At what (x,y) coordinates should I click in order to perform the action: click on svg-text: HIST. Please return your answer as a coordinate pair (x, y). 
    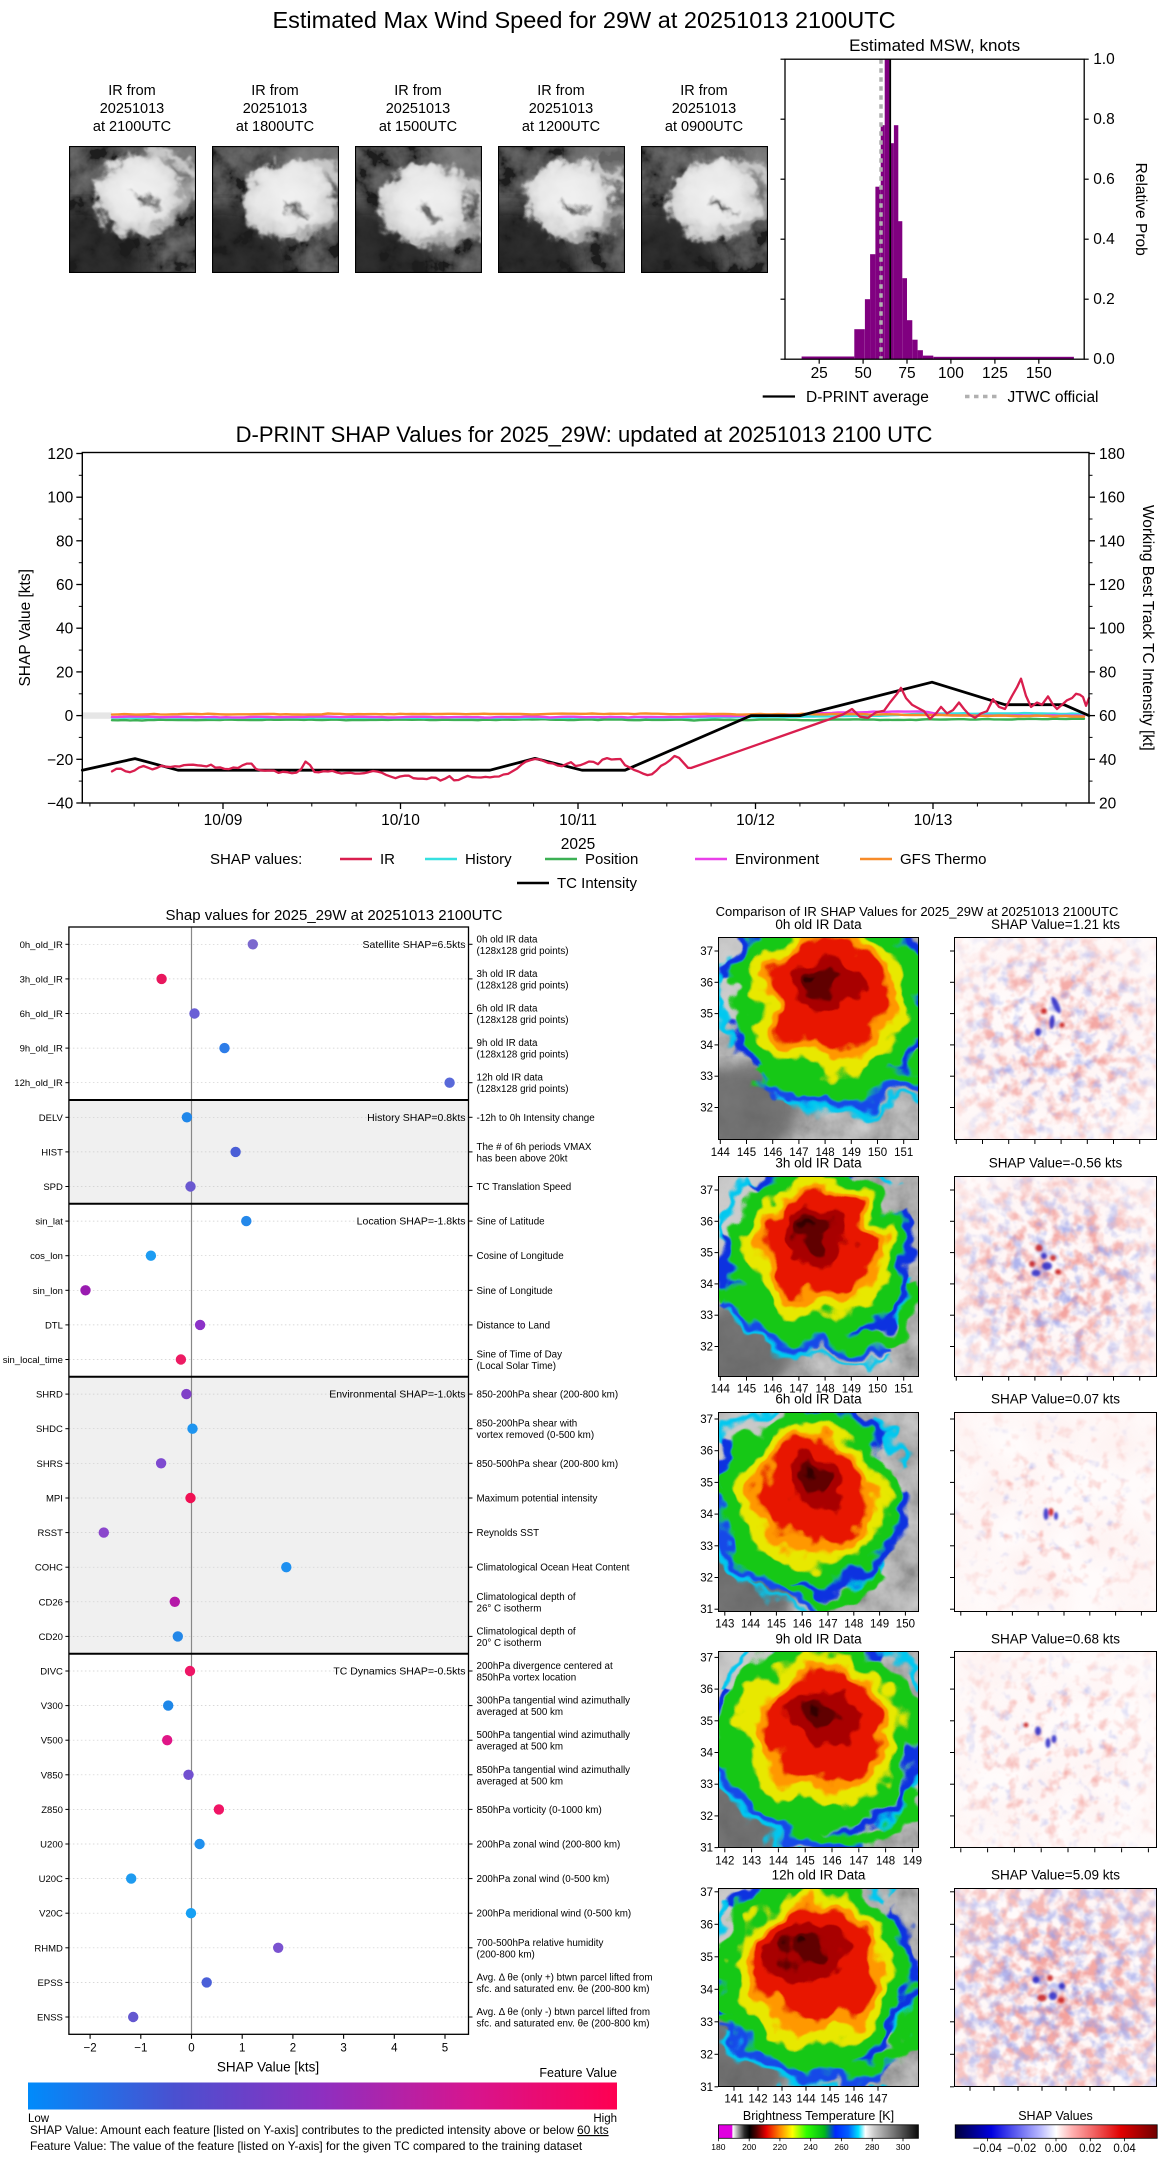
    Looking at the image, I should click on (52, 1152).